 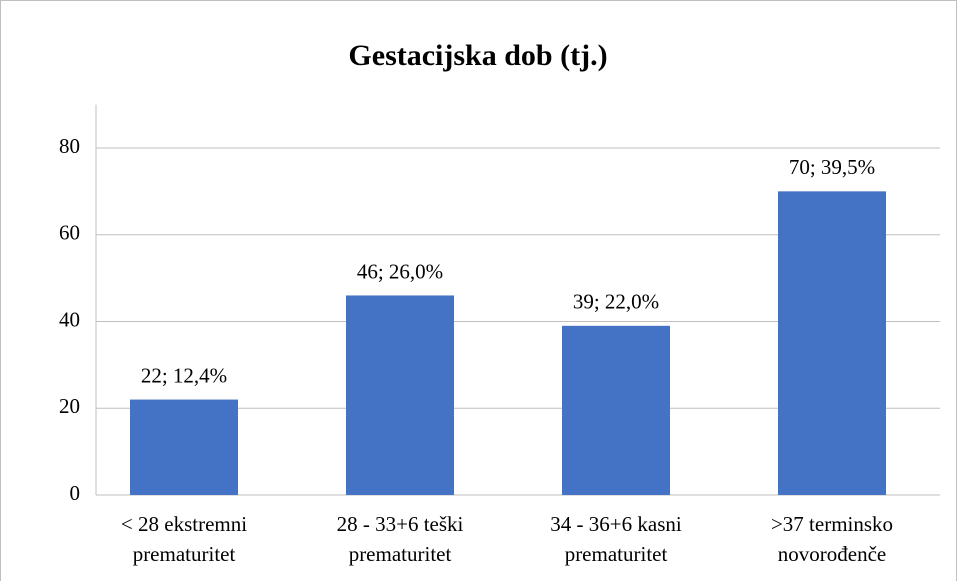 I want to click on x-tick-label: < 28 ekstremni prematuritet, so click(x=184, y=539).